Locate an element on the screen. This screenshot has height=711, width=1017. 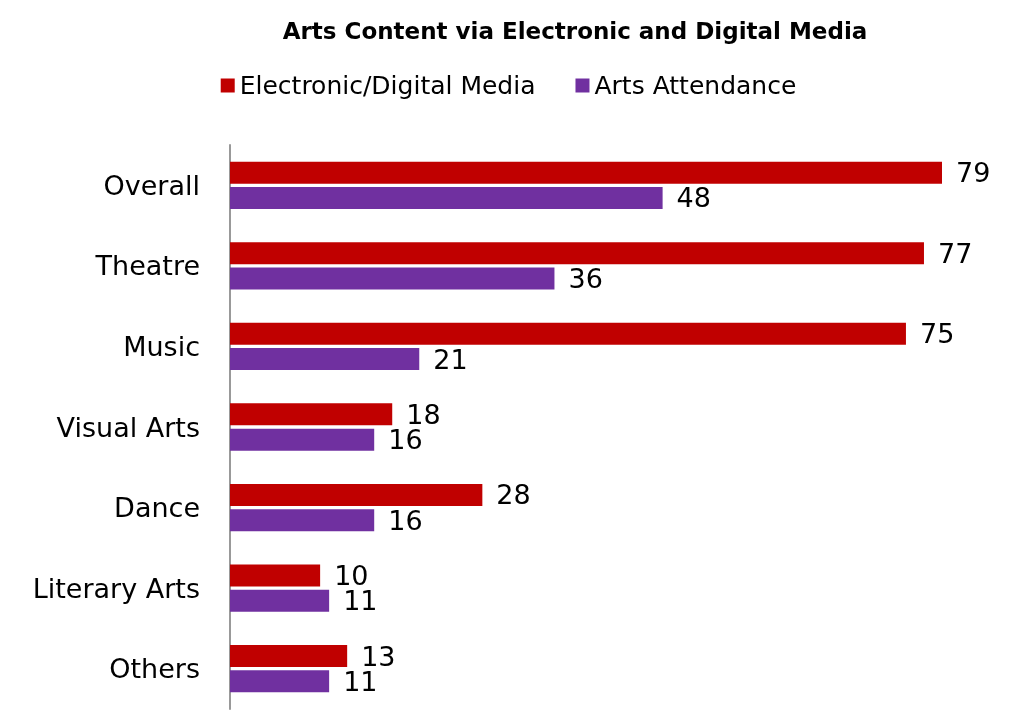
data-label: 77 is located at coordinates (955, 253).